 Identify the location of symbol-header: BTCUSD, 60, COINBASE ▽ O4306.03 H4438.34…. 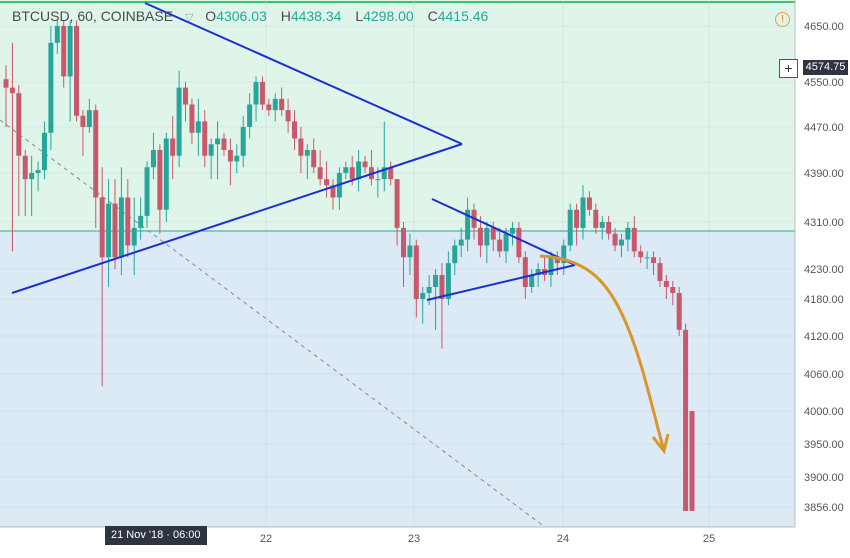
(255, 16).